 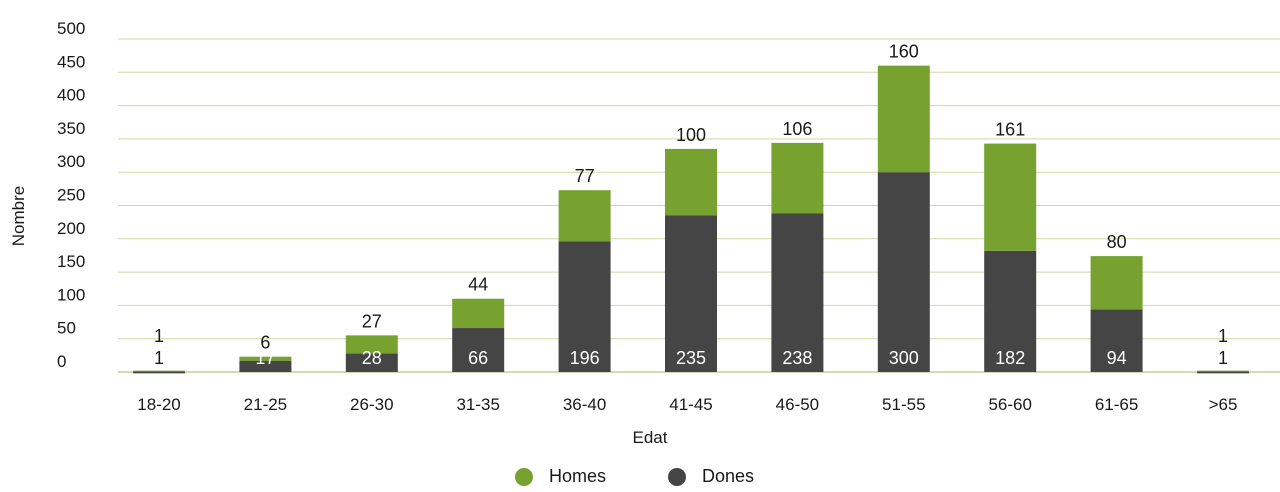 What do you see at coordinates (1117, 242) in the screenshot?
I see `data-label-homes: 80` at bounding box center [1117, 242].